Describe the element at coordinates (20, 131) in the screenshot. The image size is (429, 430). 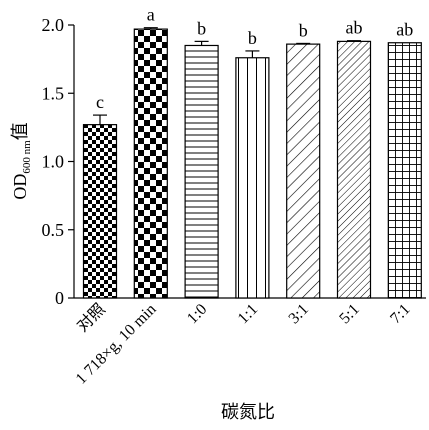
I see `y-axis-title-suffix: 值` at that location.